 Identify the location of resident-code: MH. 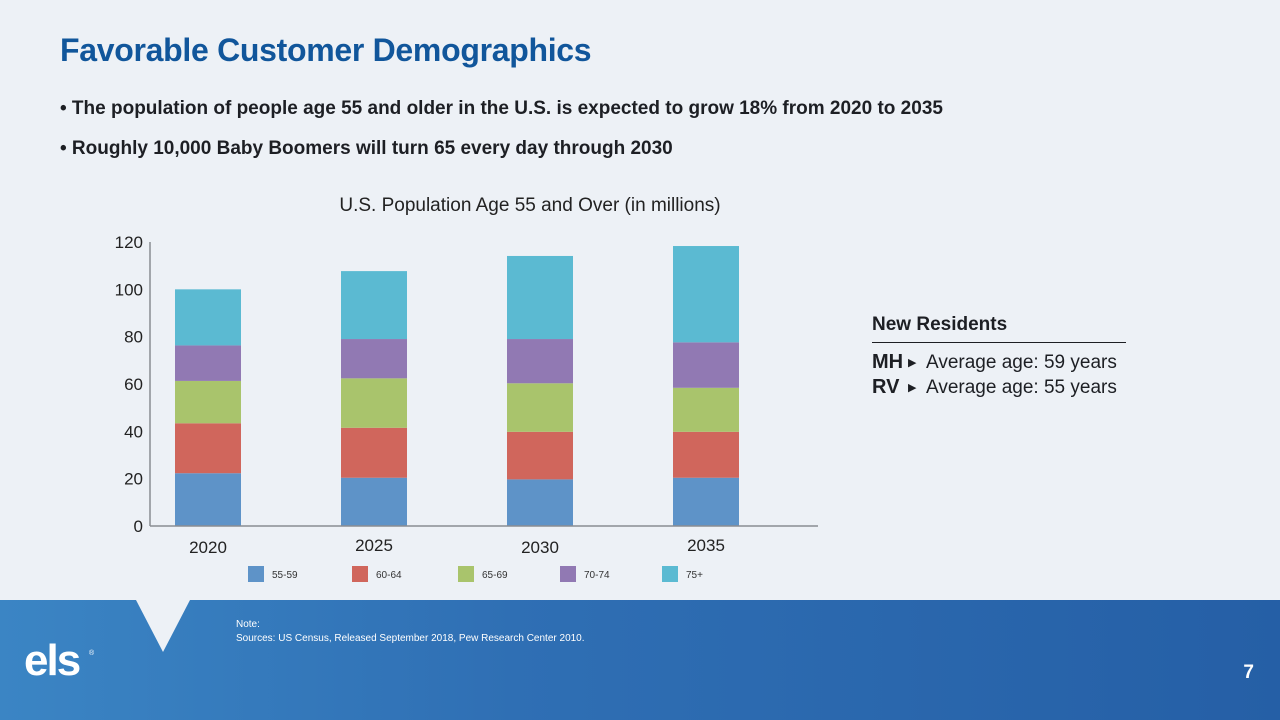
(888, 362).